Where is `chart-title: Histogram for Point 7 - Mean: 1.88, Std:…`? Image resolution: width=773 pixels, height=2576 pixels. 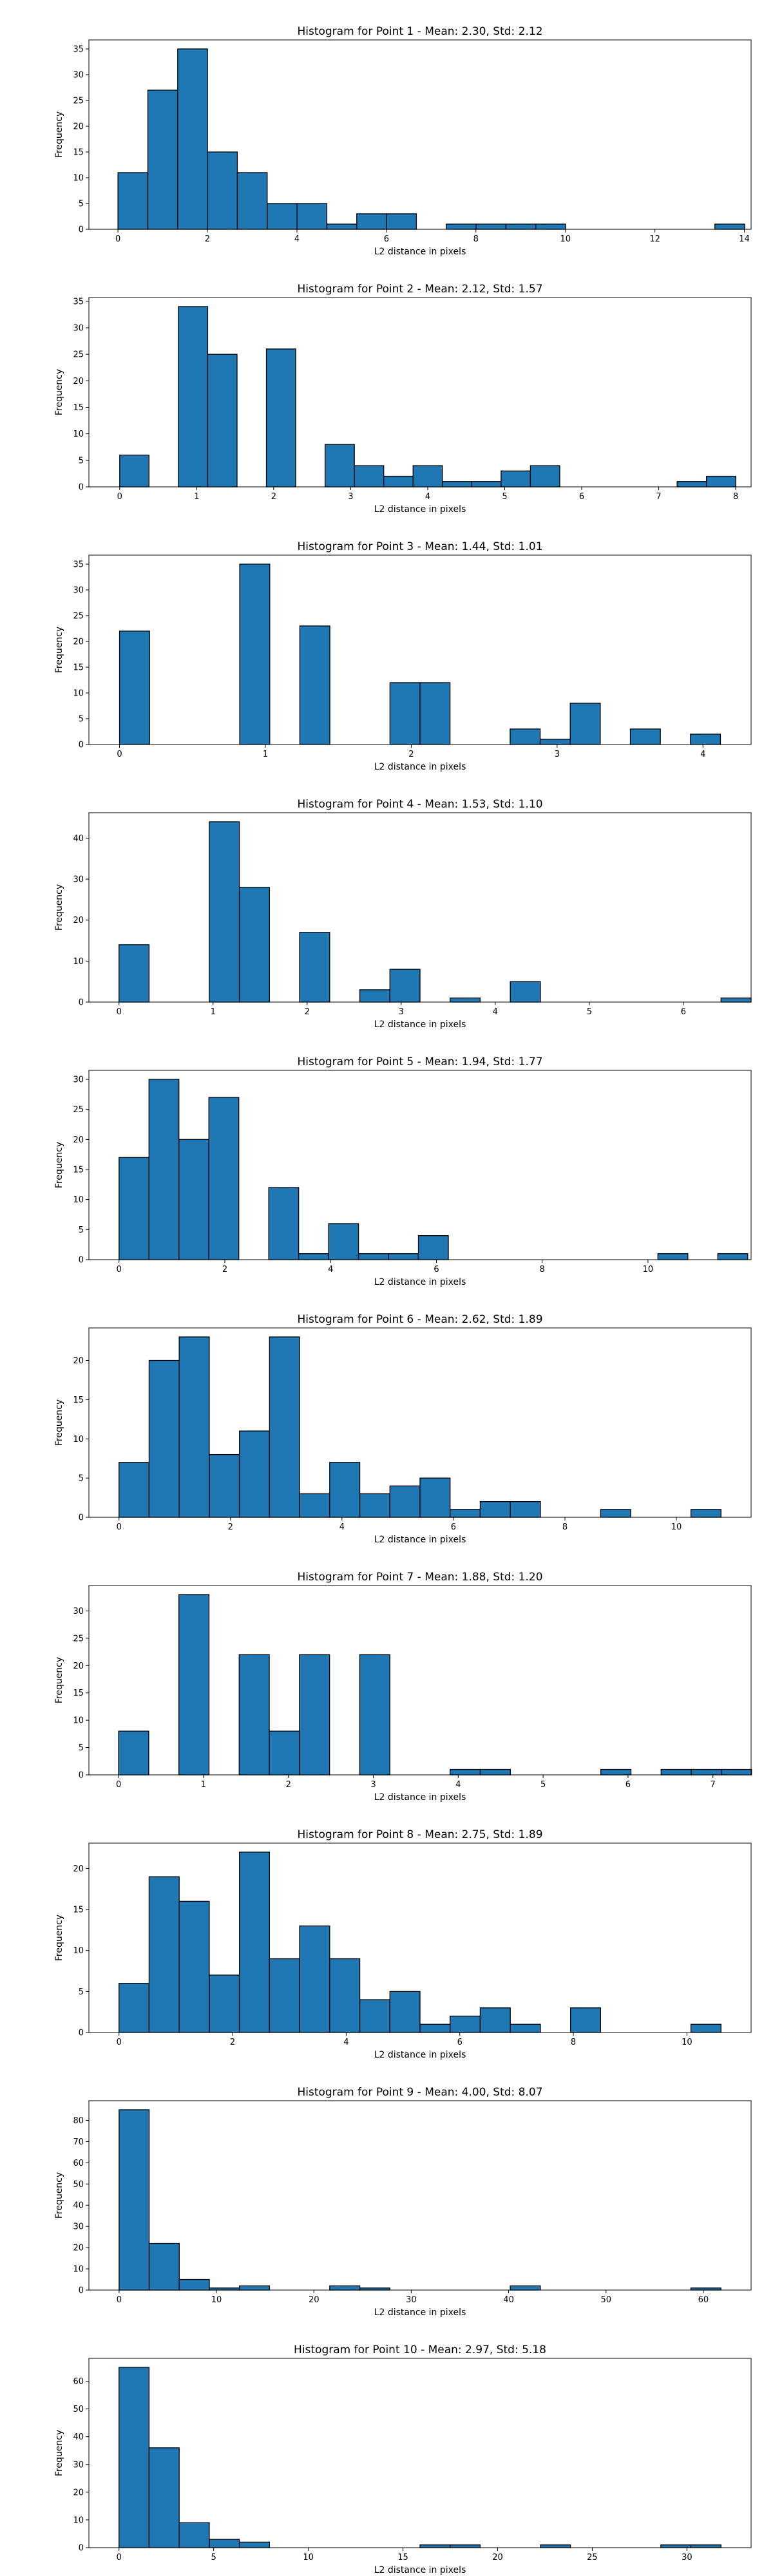
chart-title: Histogram for Point 7 - Mean: 1.88, Std:… is located at coordinates (419, 1578).